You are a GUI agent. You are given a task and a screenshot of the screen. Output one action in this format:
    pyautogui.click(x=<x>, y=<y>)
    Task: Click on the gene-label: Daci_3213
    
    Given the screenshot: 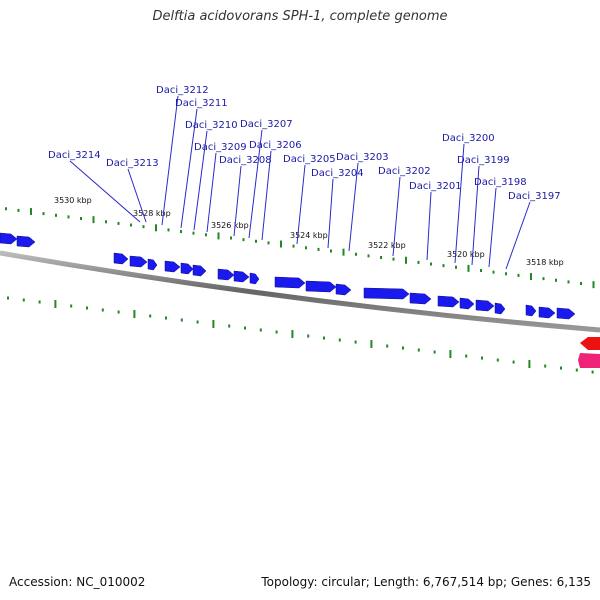 What is the action you would take?
    pyautogui.click(x=132, y=163)
    